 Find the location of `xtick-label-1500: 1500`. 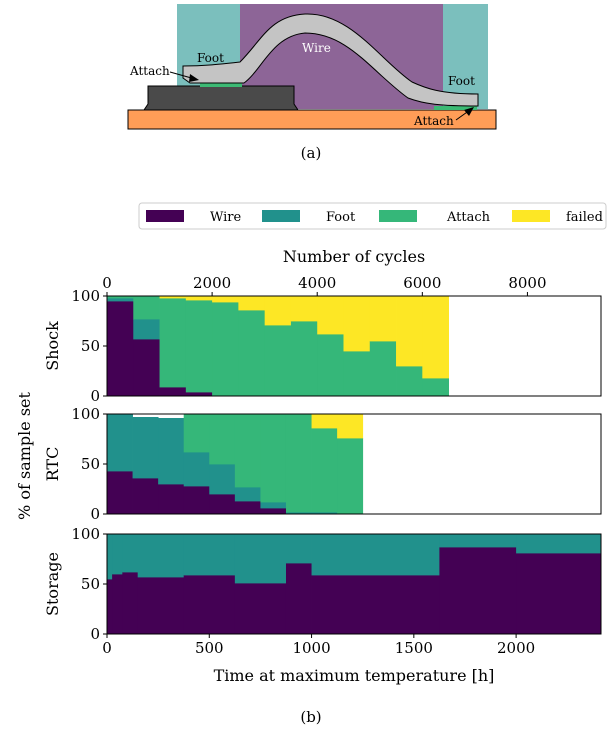

xtick-label-1500: 1500 is located at coordinates (414, 648).